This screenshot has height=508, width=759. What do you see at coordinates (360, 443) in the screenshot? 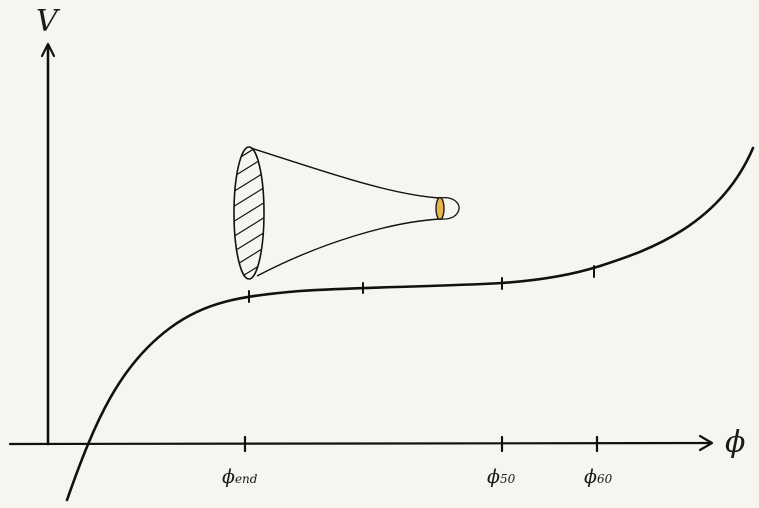
I see `x-axis-line` at bounding box center [360, 443].